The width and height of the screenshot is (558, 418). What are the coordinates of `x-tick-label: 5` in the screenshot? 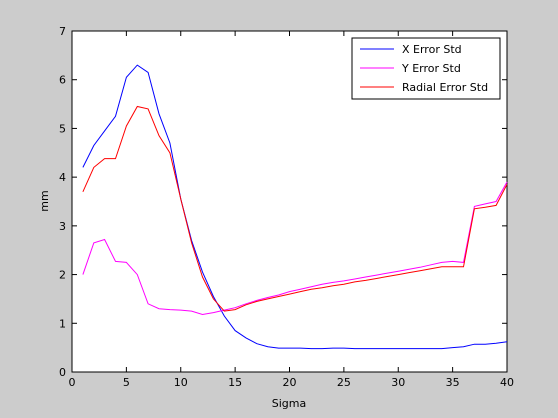 It's located at (126, 382).